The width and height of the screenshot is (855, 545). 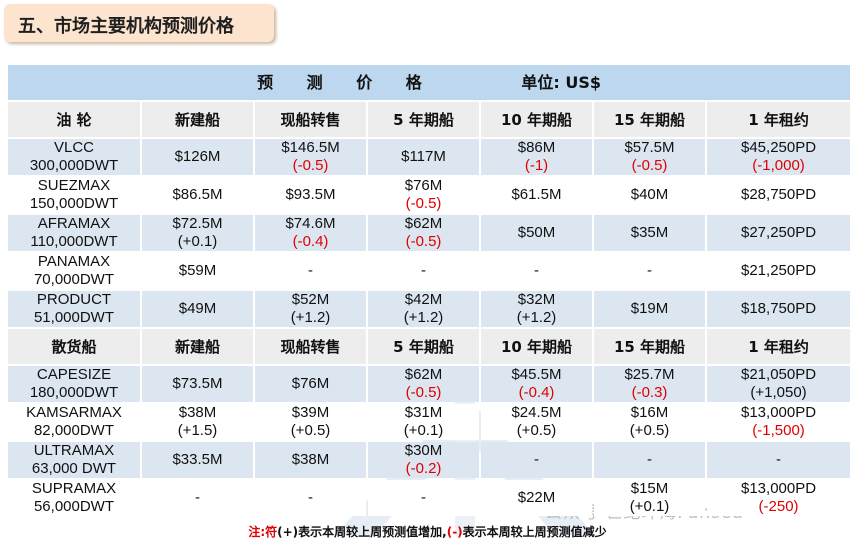 I want to click on price-value: $39M, so click(x=310, y=412).